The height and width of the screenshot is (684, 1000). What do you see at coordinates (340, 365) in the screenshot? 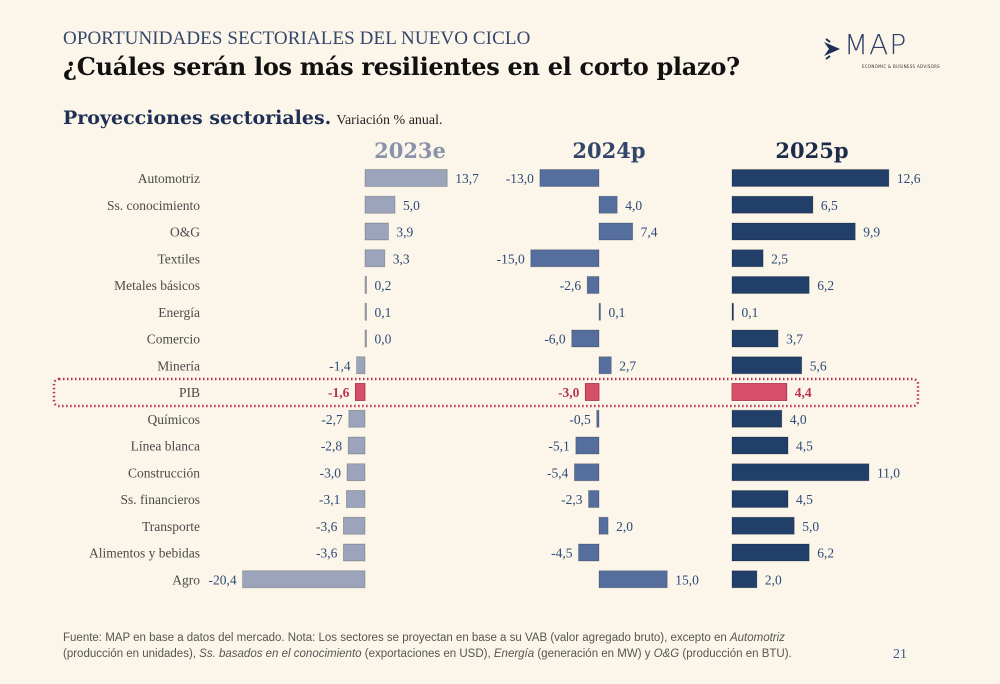
I see `value-label-2023e: -1,4` at bounding box center [340, 365].